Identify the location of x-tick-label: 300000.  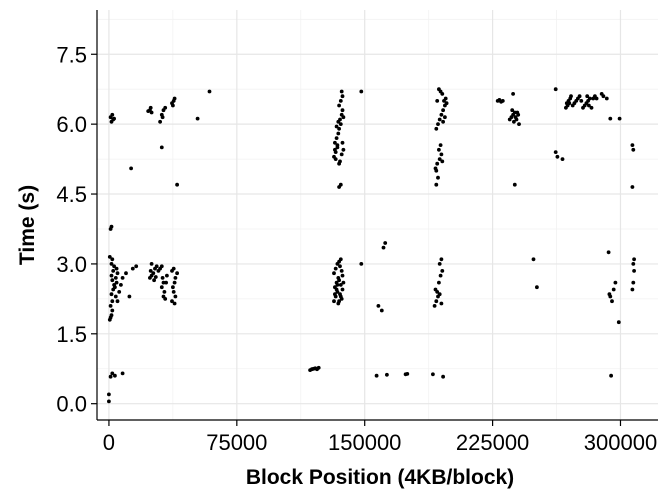
(620, 442).